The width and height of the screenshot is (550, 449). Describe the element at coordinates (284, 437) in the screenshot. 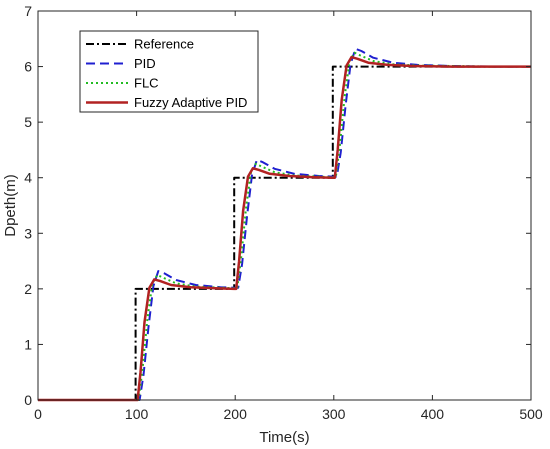

I see `x-axis-label: Time(s)` at that location.